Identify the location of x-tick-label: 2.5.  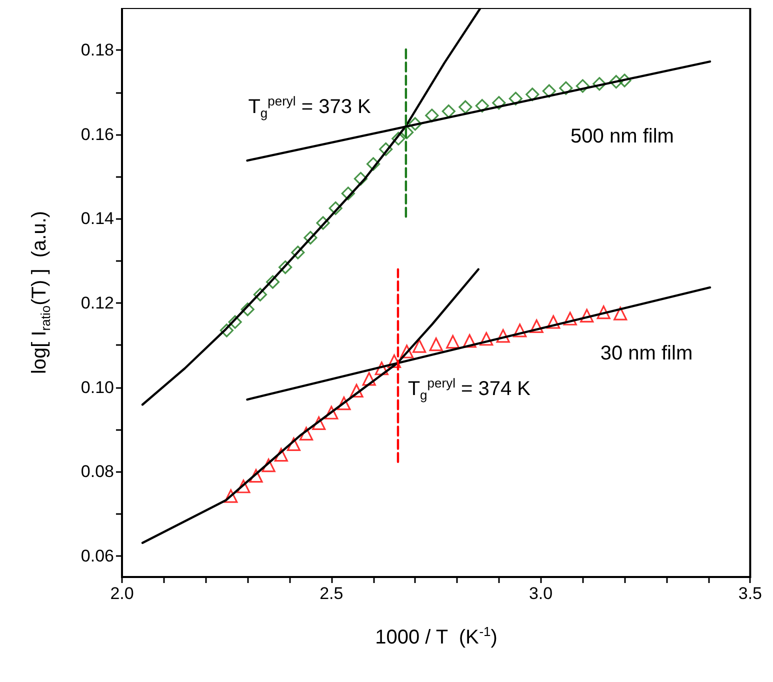
(332, 593).